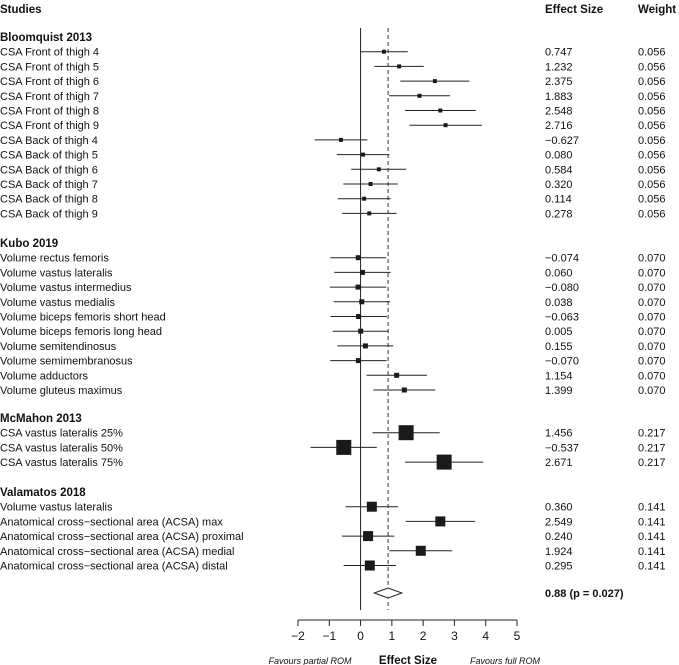 The width and height of the screenshot is (679, 665). Describe the element at coordinates (559, 463) in the screenshot. I see `effect-size-value: 2.671` at that location.